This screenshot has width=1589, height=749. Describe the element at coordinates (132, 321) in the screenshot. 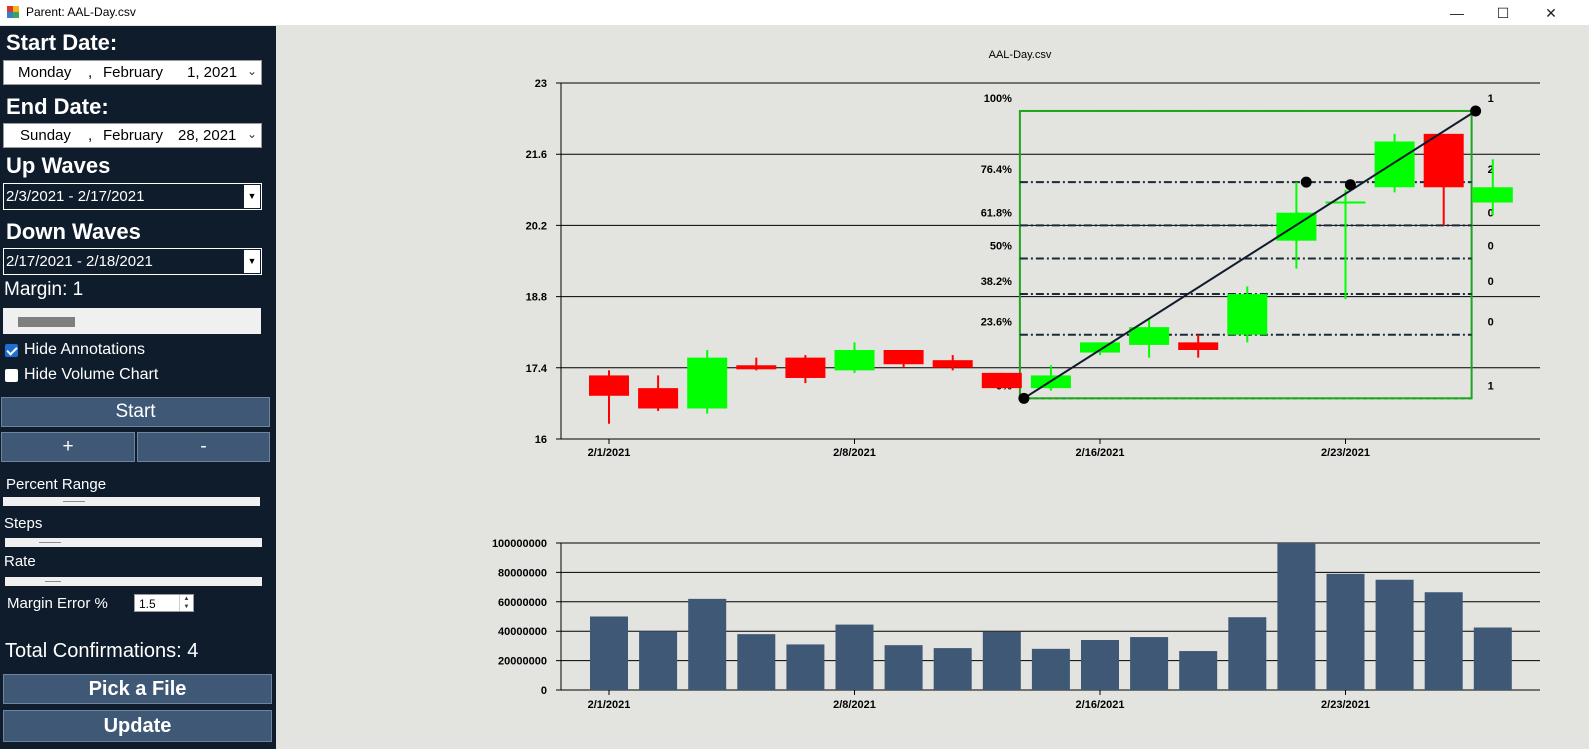

I see `margin-slider` at that location.